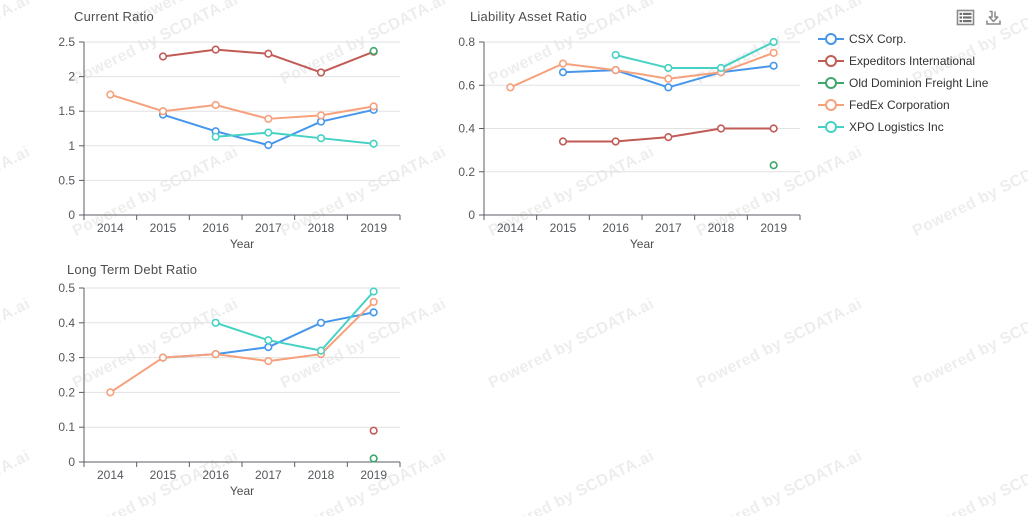 The width and height of the screenshot is (1028, 516). I want to click on chart-title-liability-asset-ratio: Liability Asset Ratio, so click(528, 16).